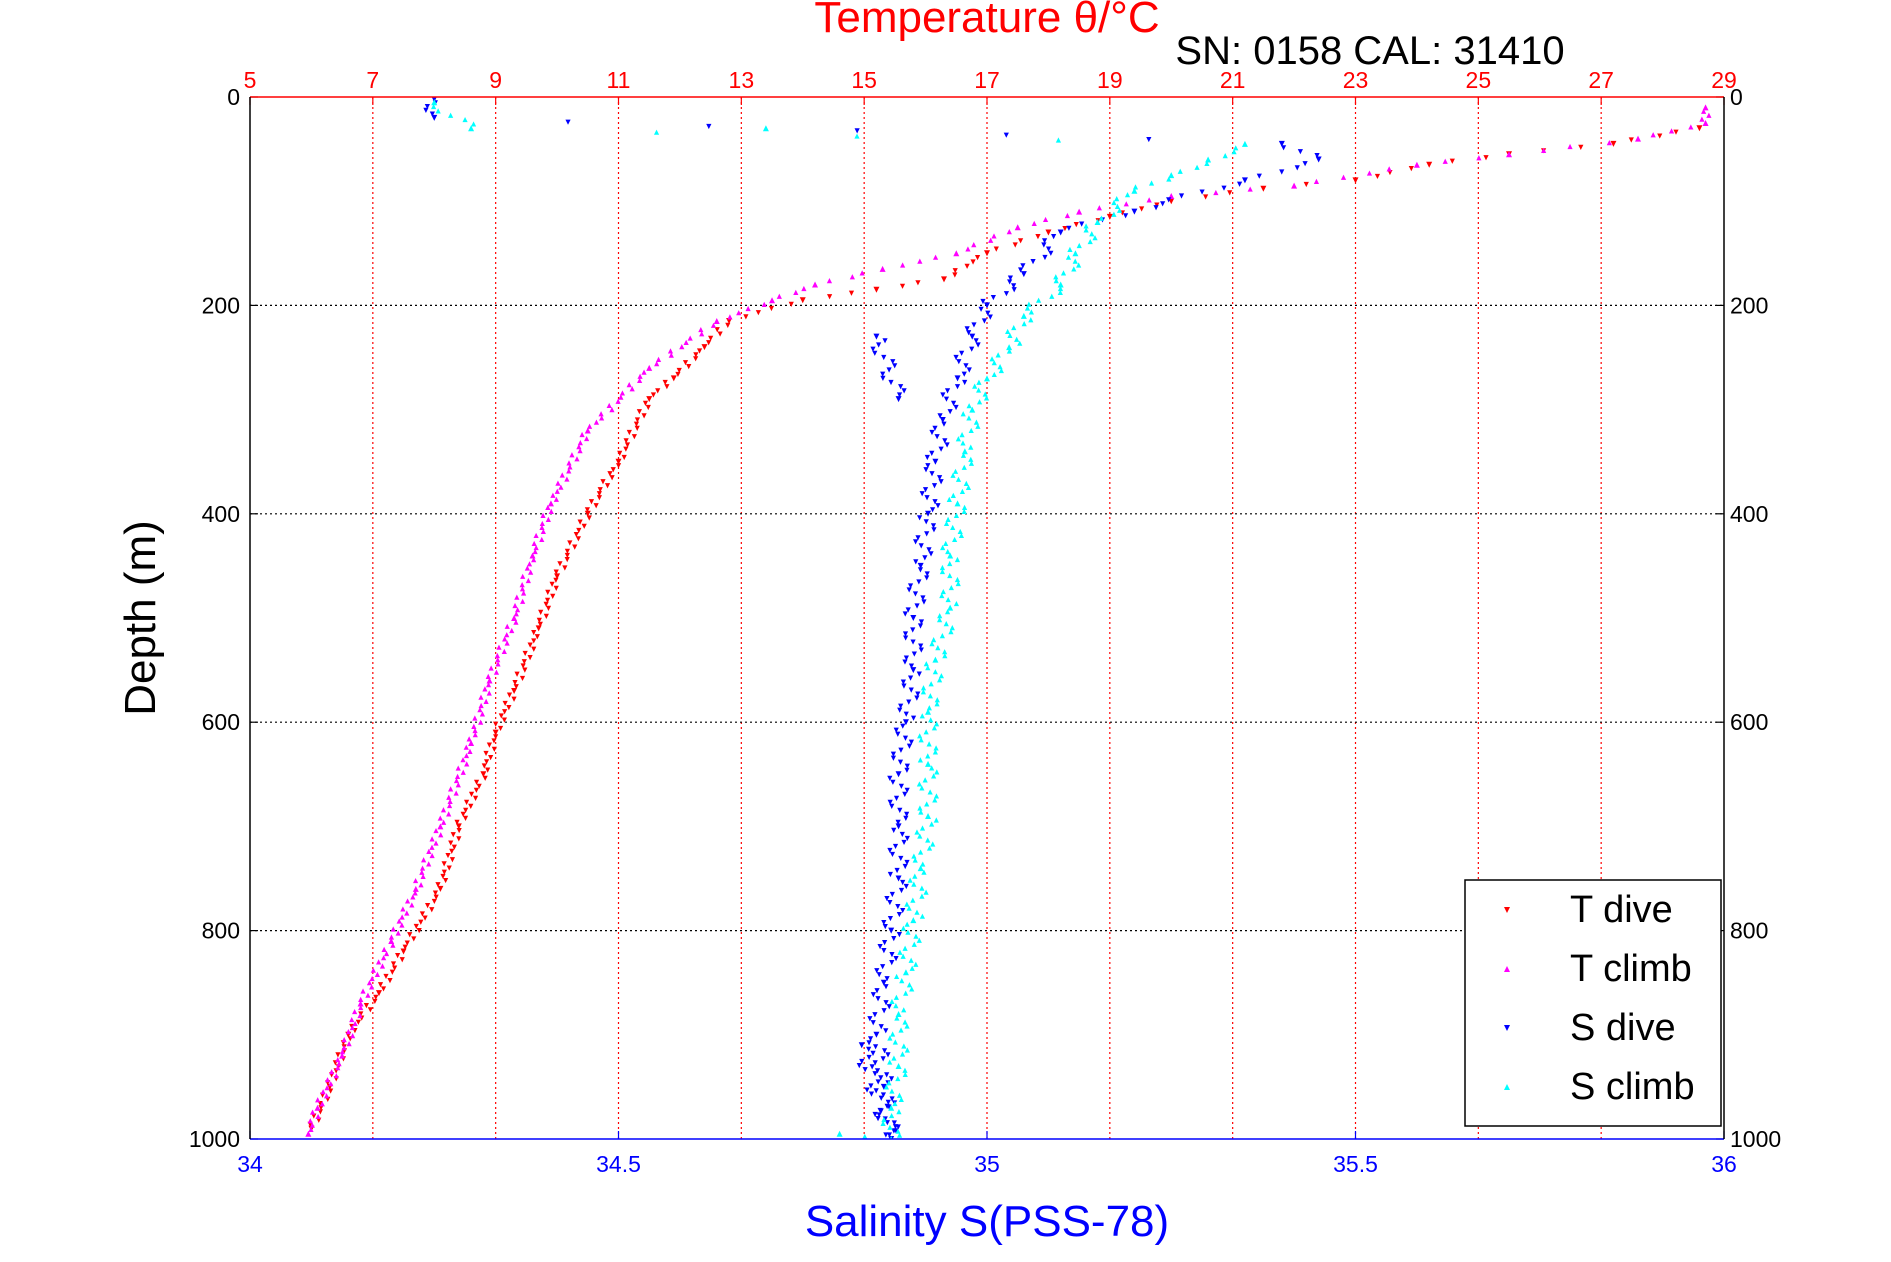  What do you see at coordinates (1724, 1164) in the screenshot?
I see `salinity-tick-label: 36` at bounding box center [1724, 1164].